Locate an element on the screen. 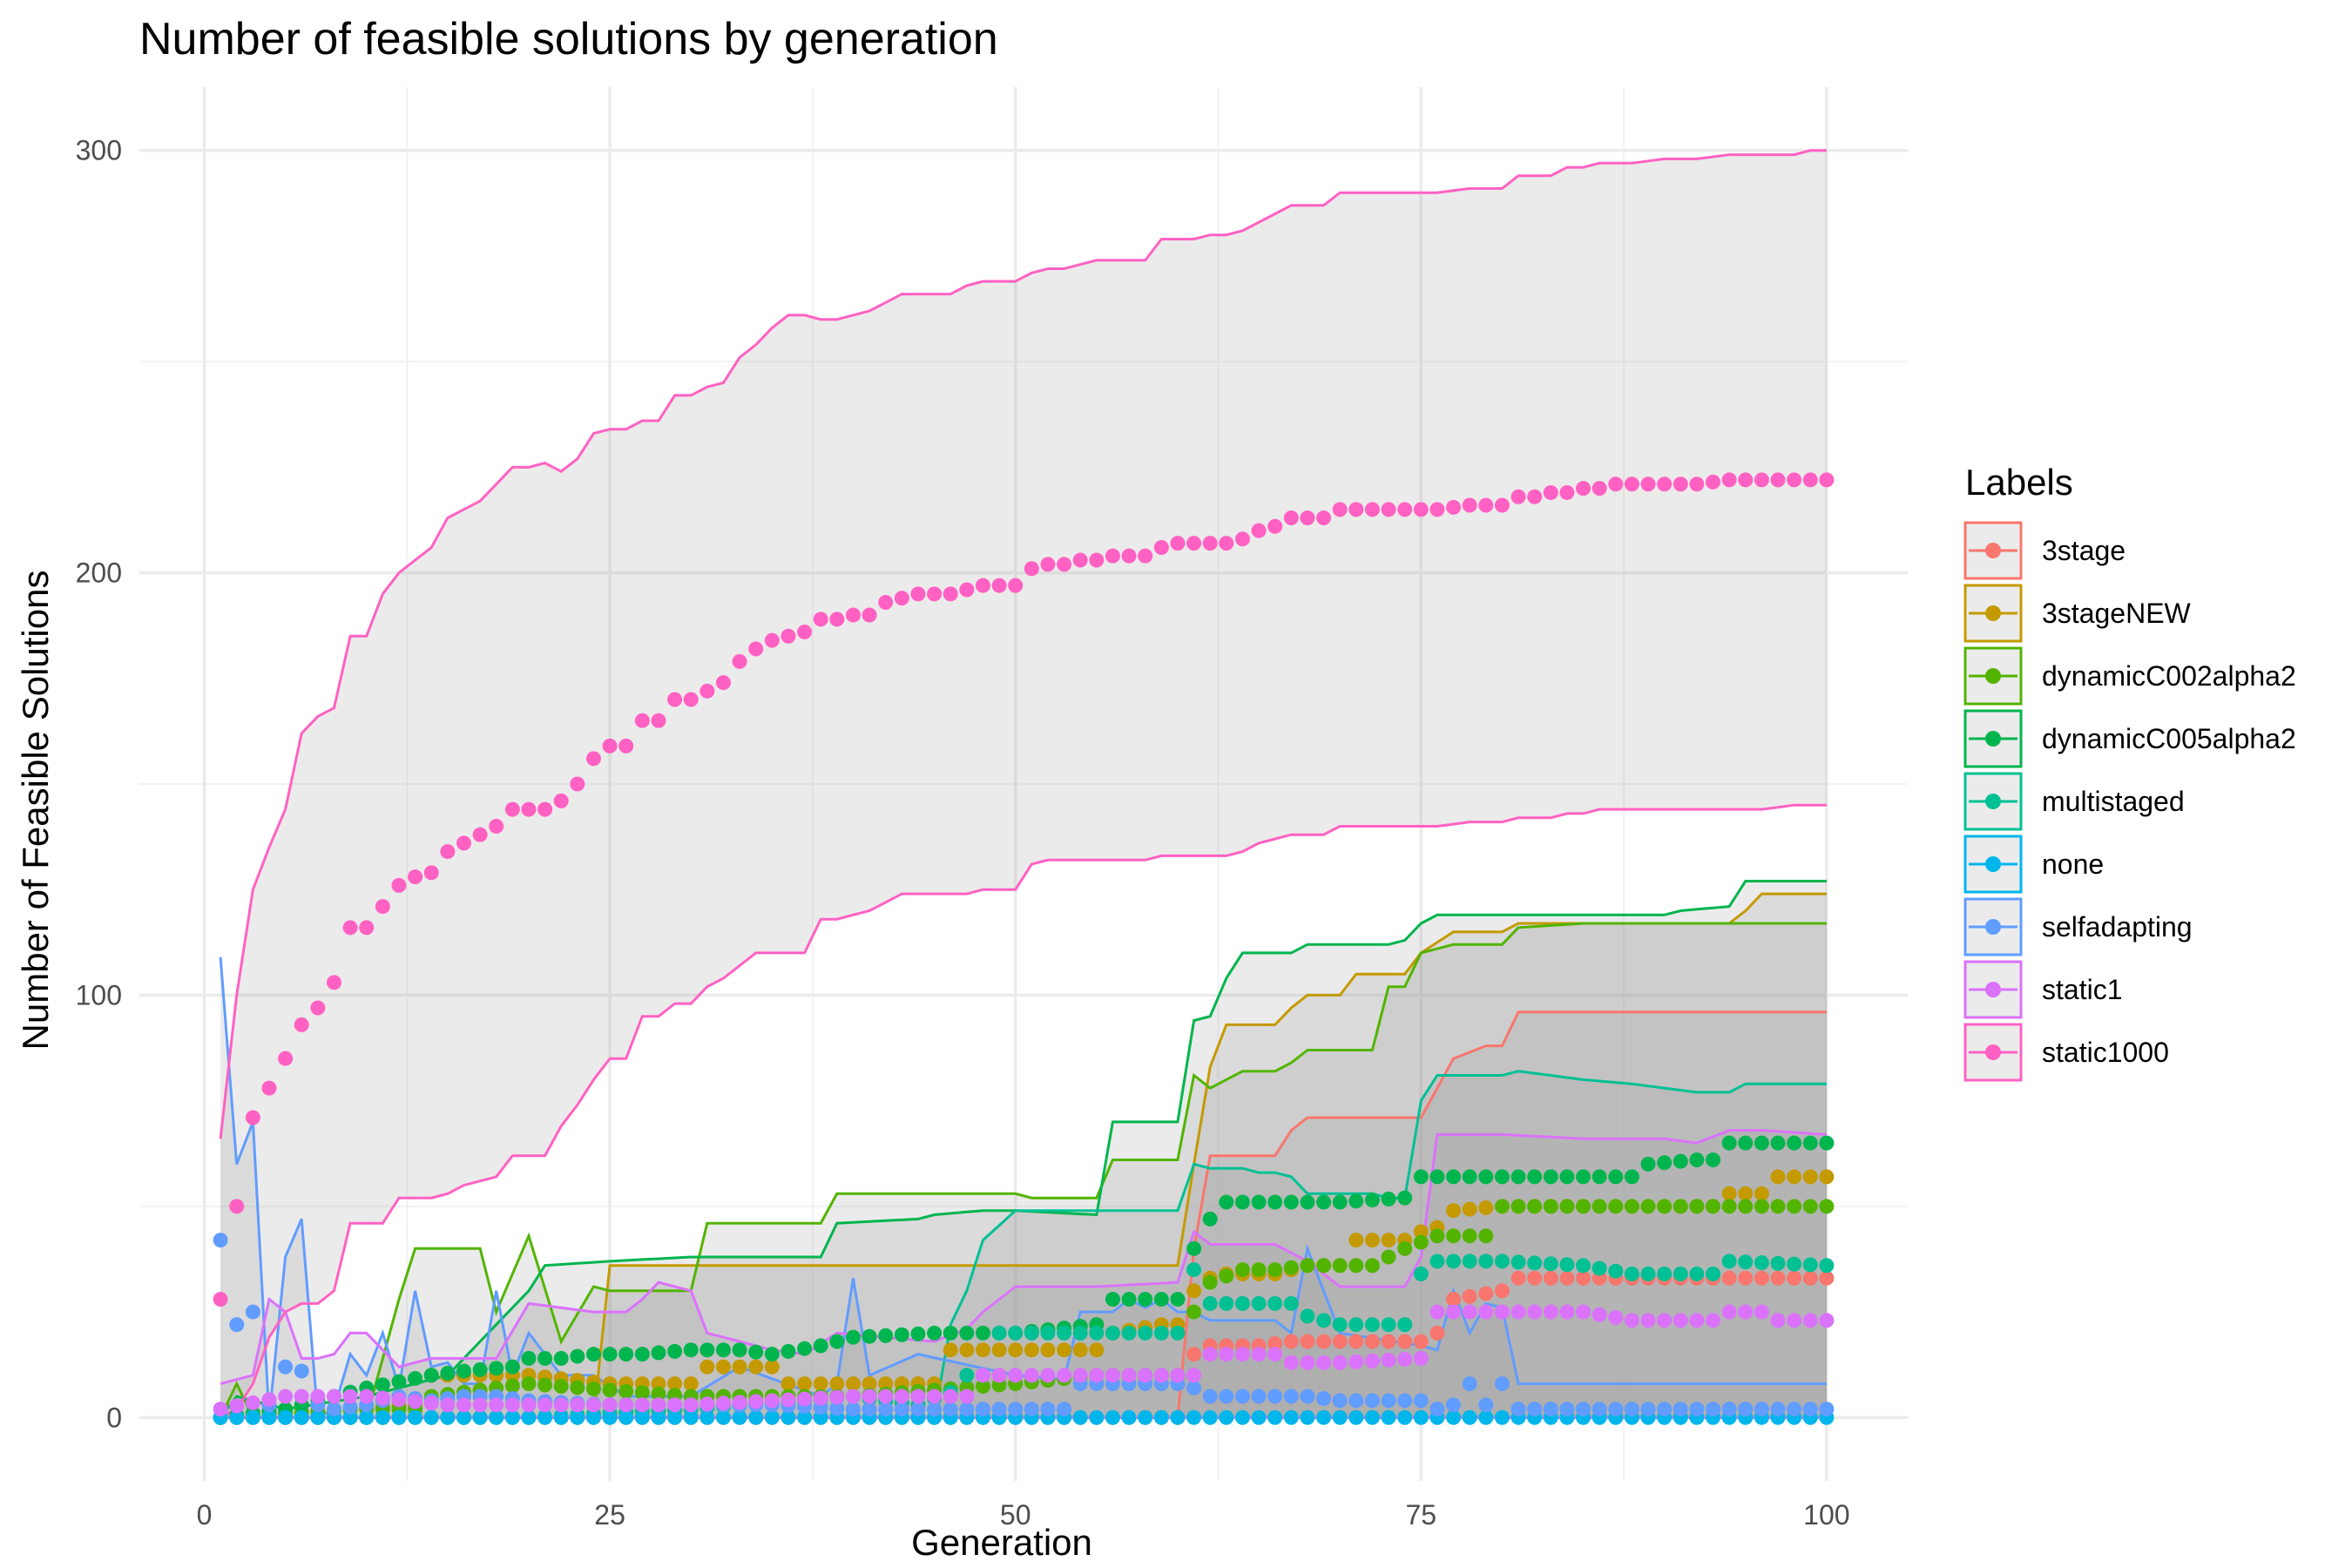 The height and width of the screenshot is (1568, 2352). legend-key-point-none is located at coordinates (1993, 864).